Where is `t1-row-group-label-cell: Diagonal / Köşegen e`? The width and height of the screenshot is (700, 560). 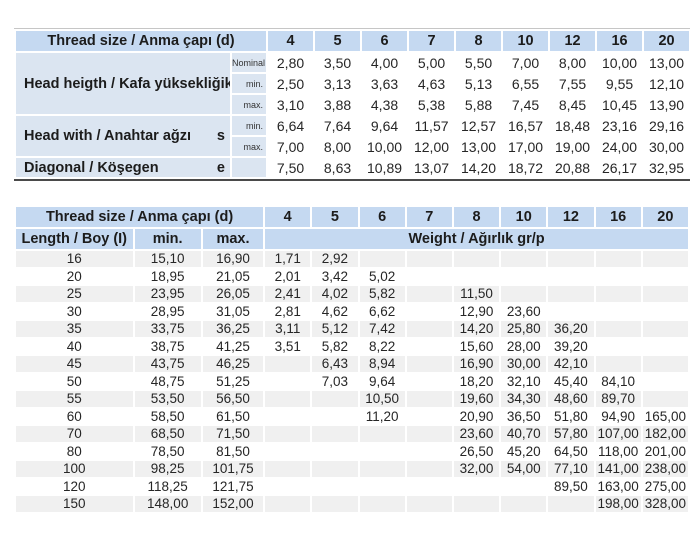 t1-row-group-label-cell: Diagonal / Köşegen e is located at coordinates (123, 167).